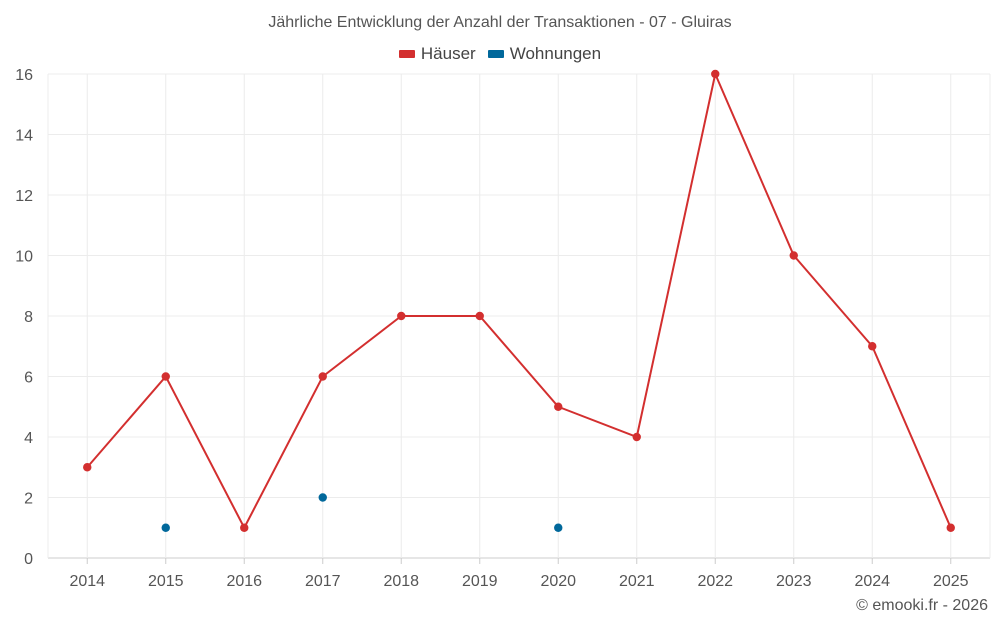 The height and width of the screenshot is (625, 1000). I want to click on x-tick-label: 2022, so click(715, 581).